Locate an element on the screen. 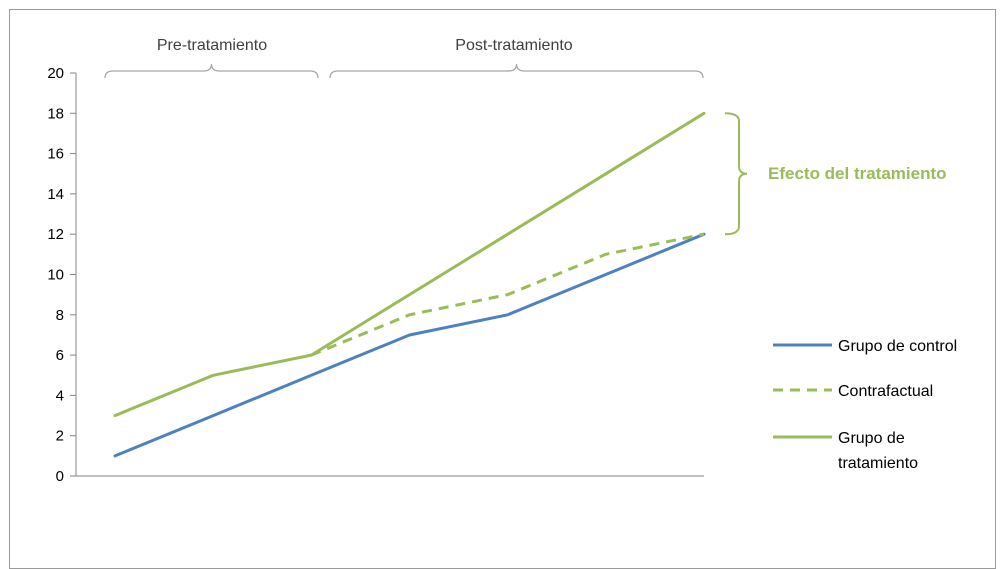 The width and height of the screenshot is (1001, 569). post-treatment-brace is located at coordinates (516, 71).